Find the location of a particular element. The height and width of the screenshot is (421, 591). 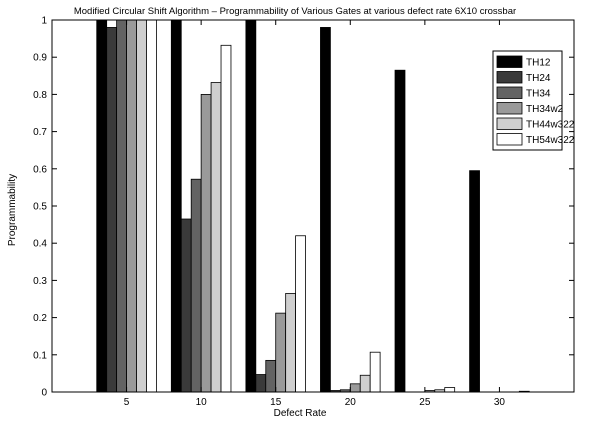

legend: TH12 TH24 TH34 TH34w2 TH44w322 TH54w322 is located at coordinates (533, 100).